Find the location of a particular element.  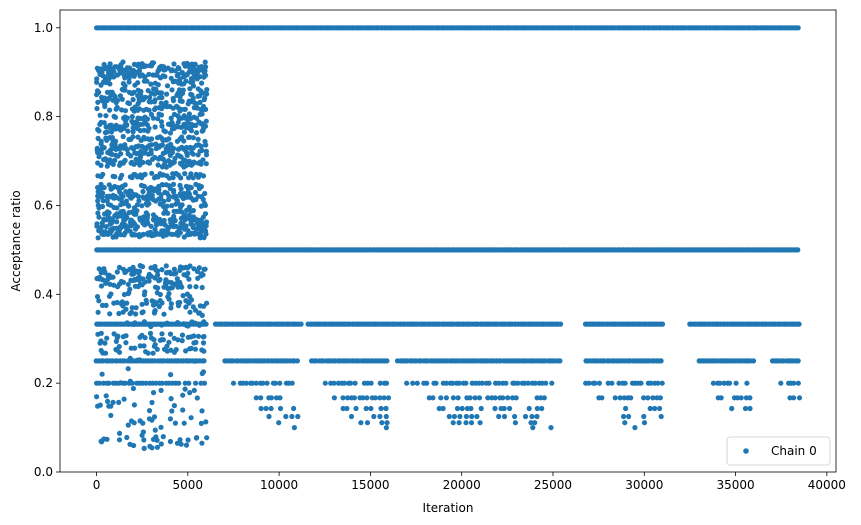

y-tick-label: 0.0 is located at coordinates (43, 472).